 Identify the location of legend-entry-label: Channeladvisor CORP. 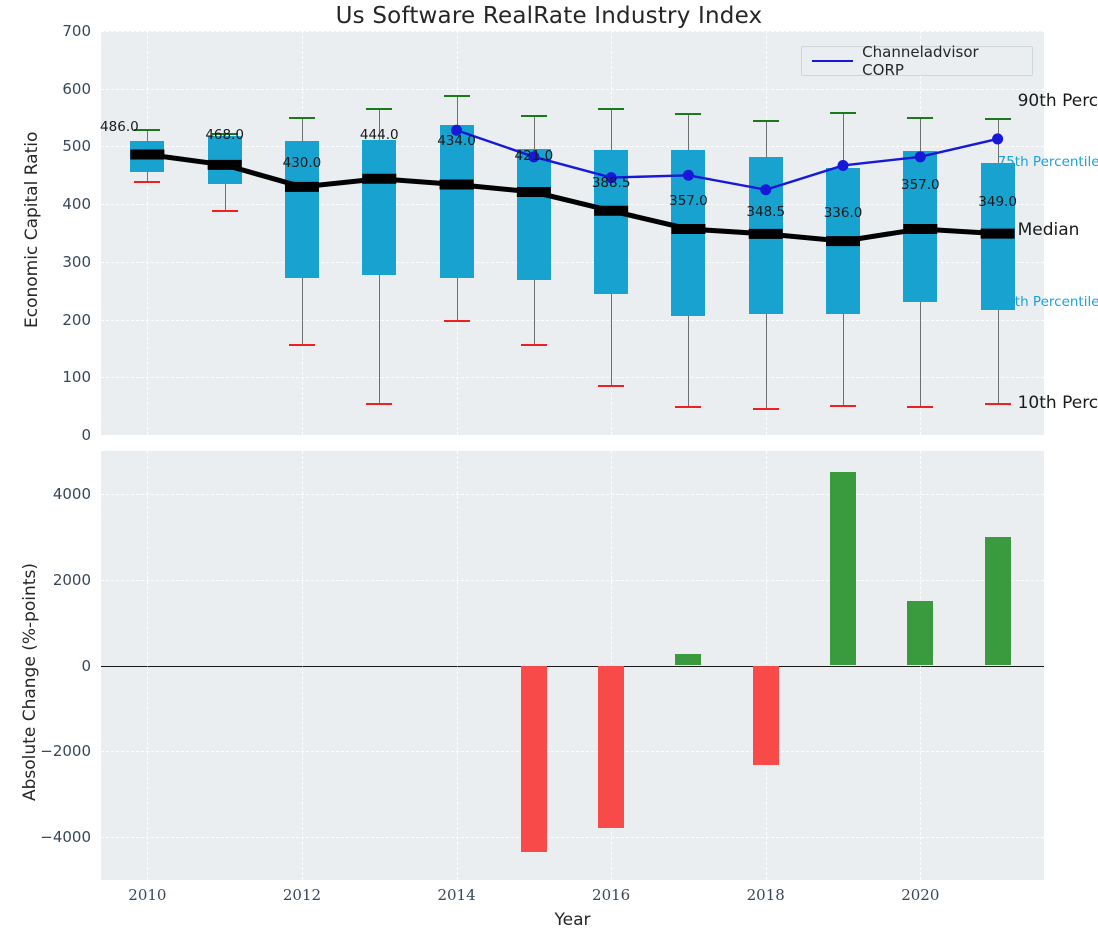
(920, 61).